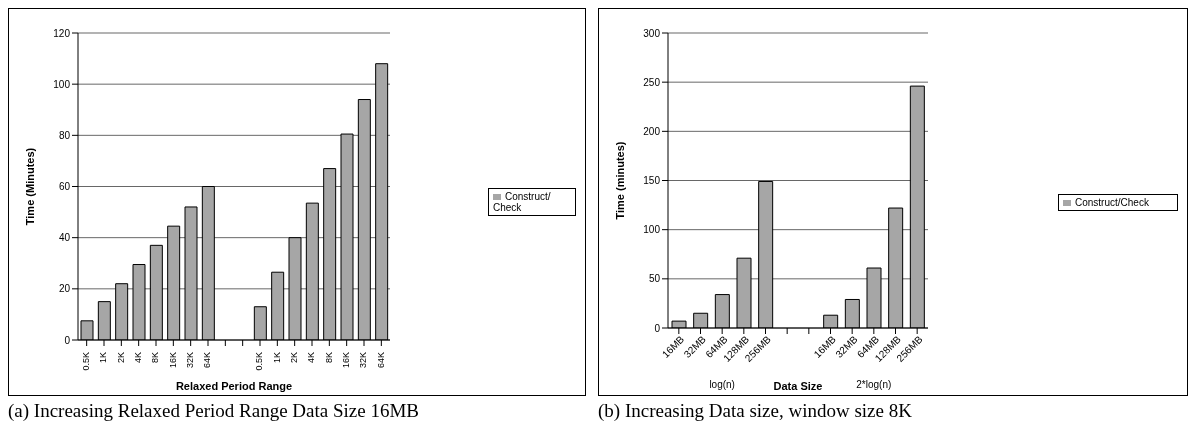 This screenshot has width=1198, height=432. Describe the element at coordinates (64, 135) in the screenshot. I see `y-tick-label: 80` at that location.